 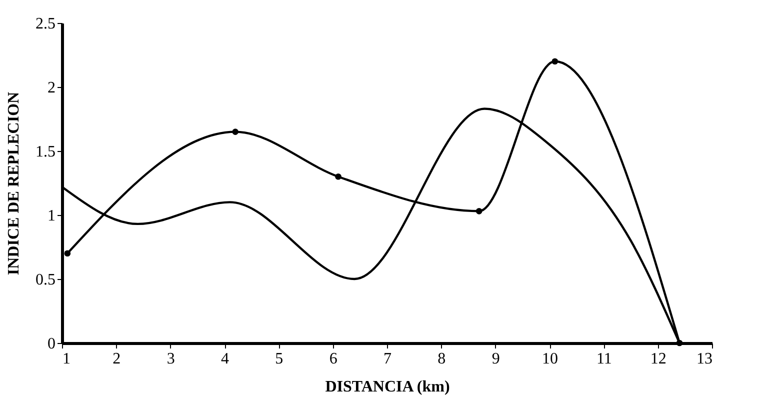 What do you see at coordinates (46, 280) in the screenshot?
I see `y-tick-label: 0.5` at bounding box center [46, 280].